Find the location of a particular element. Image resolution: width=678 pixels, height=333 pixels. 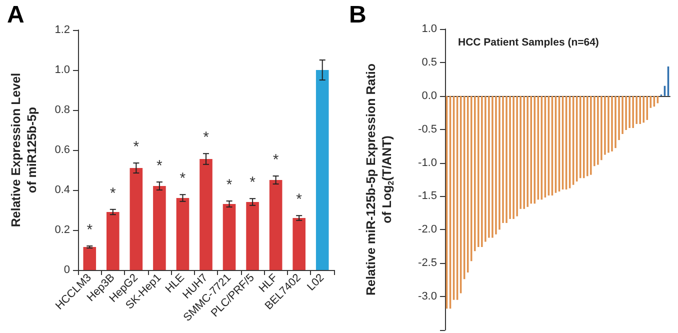

y-tick-label: -2.0 is located at coordinates (427, 230).